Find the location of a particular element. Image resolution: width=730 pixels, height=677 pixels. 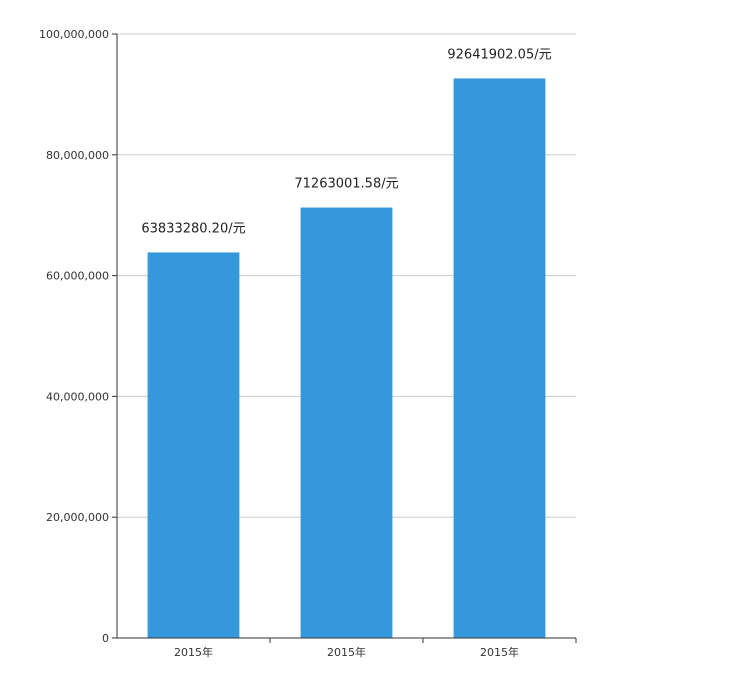

y-tick-label: 20,000,000 is located at coordinates (77, 517).